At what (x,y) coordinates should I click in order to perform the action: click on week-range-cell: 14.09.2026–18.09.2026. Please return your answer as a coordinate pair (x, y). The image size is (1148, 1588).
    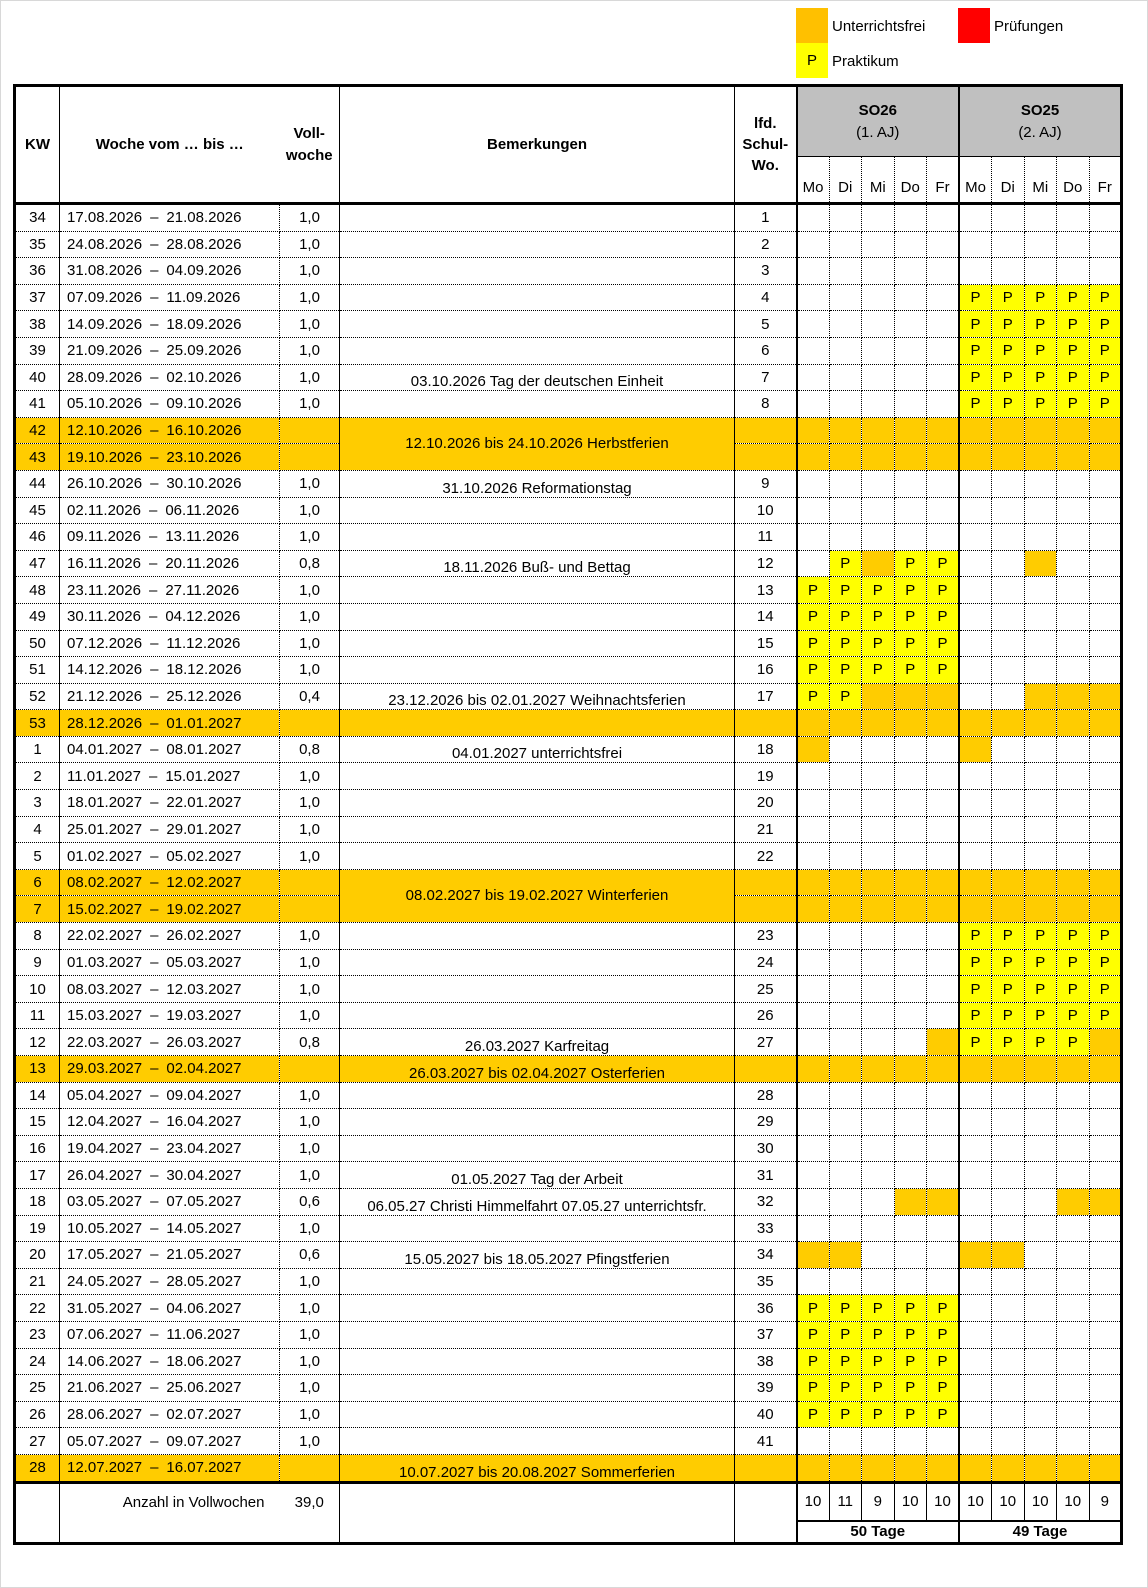
    Looking at the image, I should click on (169, 324).